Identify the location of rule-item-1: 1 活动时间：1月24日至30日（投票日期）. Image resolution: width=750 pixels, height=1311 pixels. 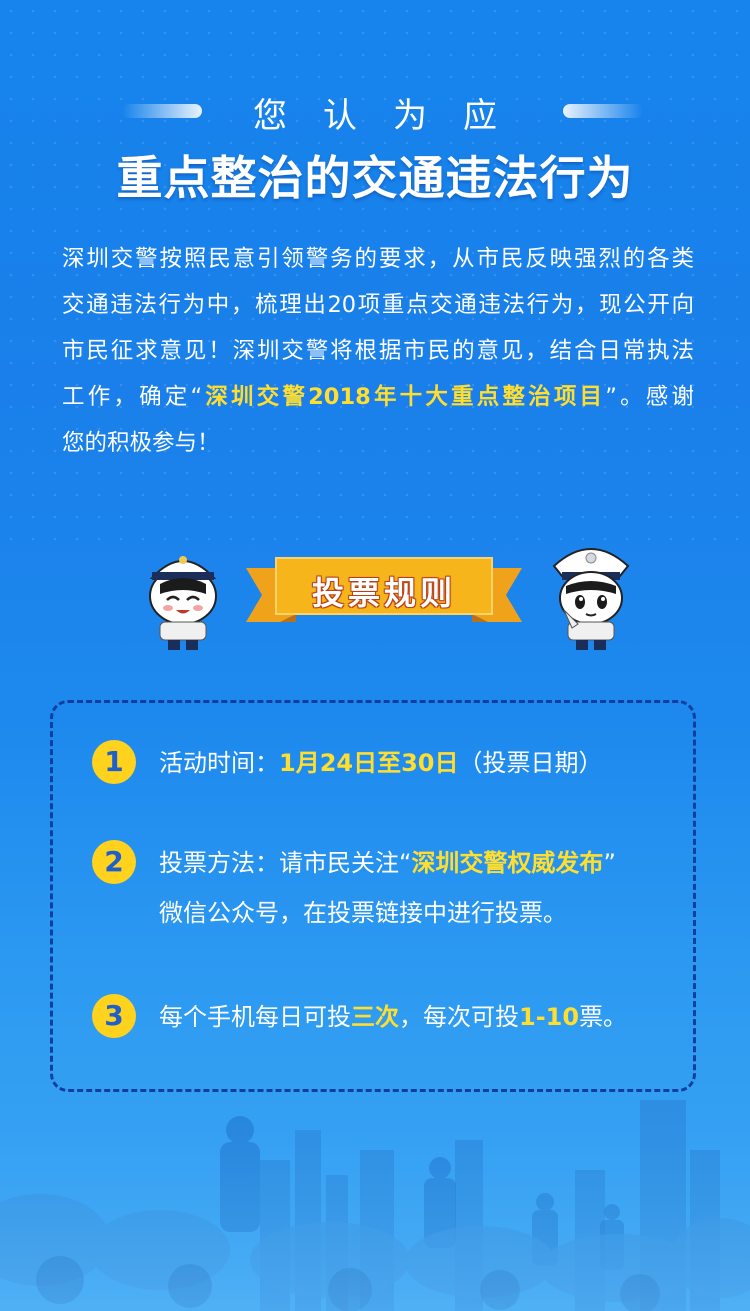
(387, 763).